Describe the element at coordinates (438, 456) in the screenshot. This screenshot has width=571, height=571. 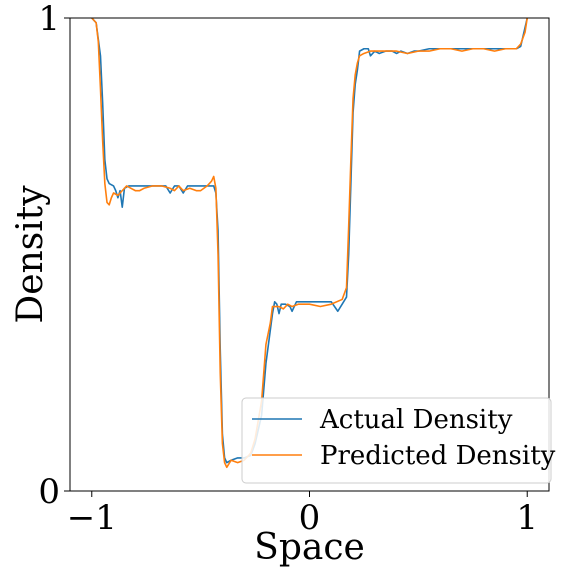
I see `legend-label-predicted-density: Predicted Density` at that location.